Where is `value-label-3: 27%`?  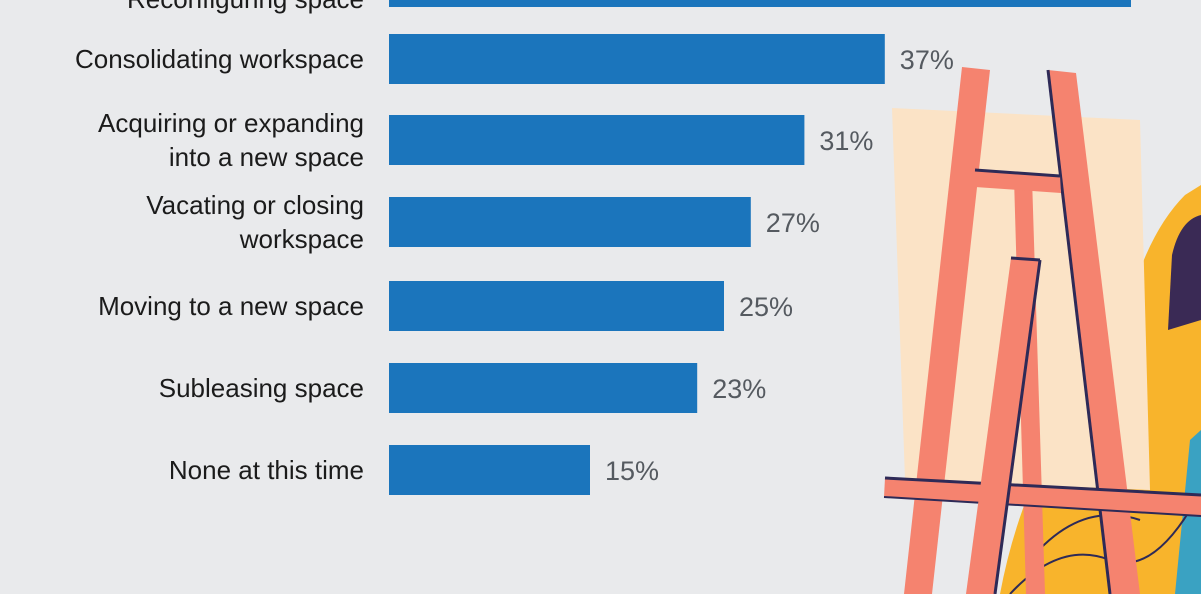 value-label-3: 27% is located at coordinates (793, 223).